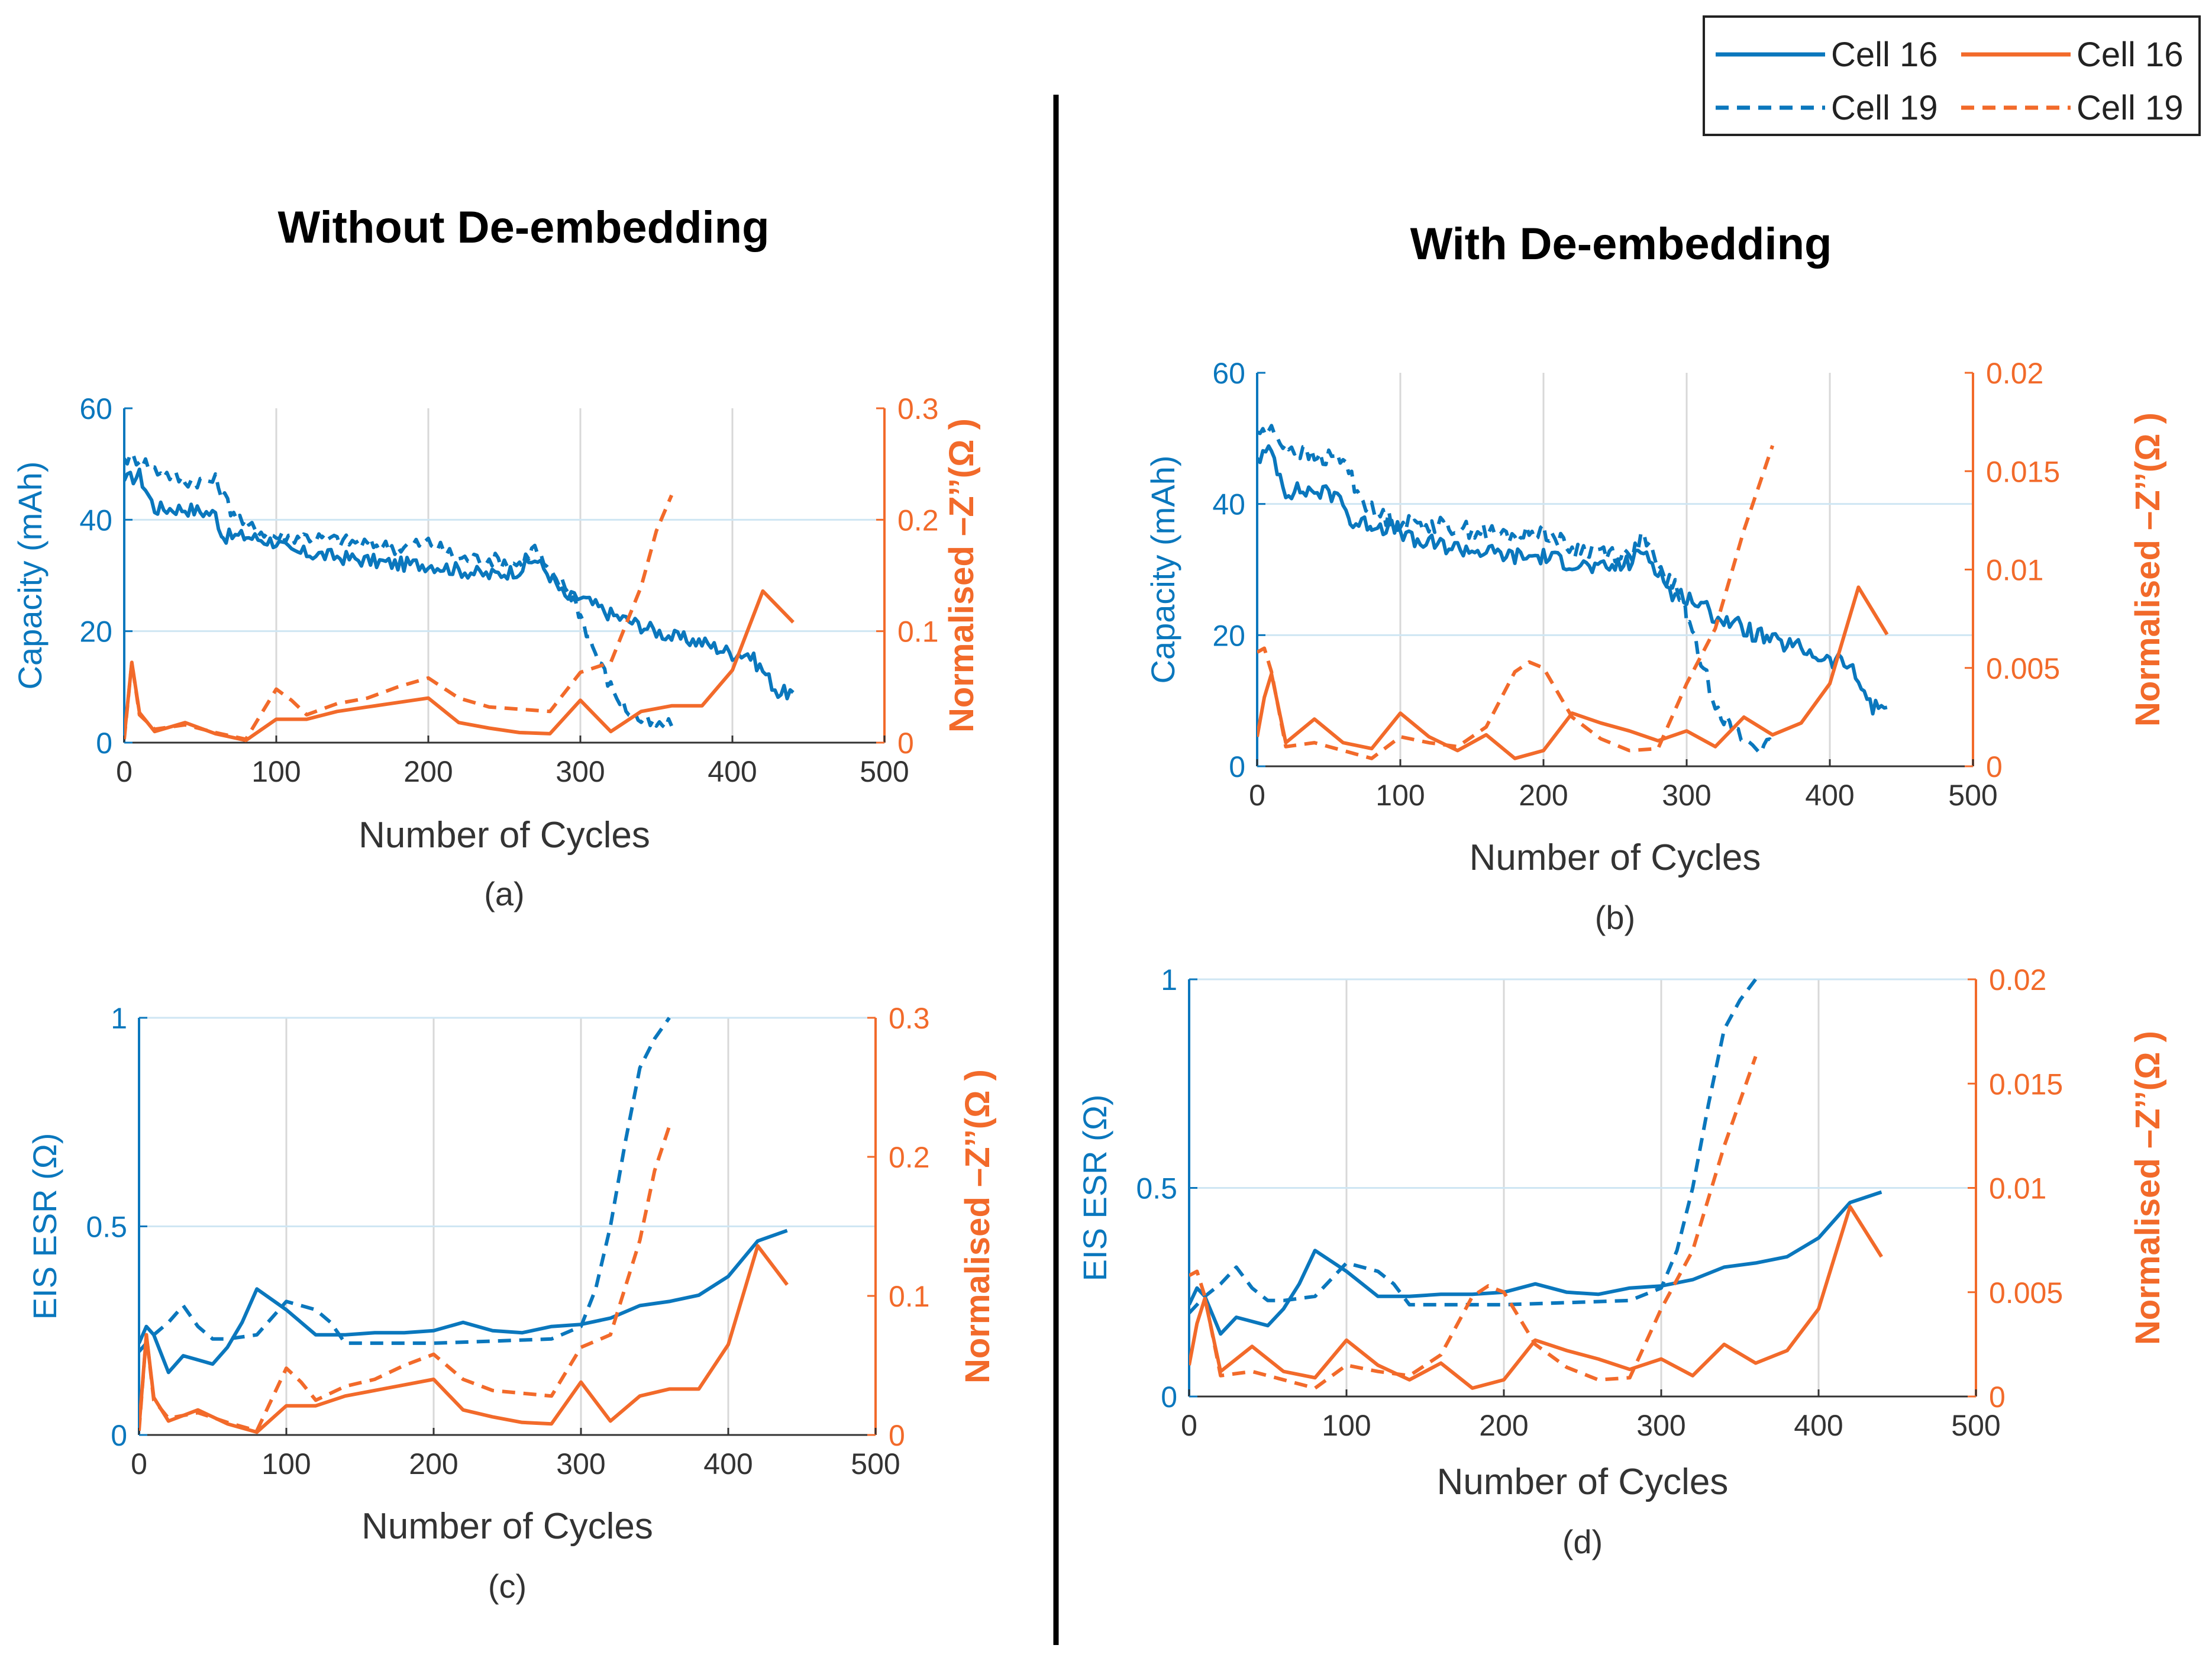  Describe the element at coordinates (504, 893) in the screenshot. I see `panel-caption: (a)` at that location.